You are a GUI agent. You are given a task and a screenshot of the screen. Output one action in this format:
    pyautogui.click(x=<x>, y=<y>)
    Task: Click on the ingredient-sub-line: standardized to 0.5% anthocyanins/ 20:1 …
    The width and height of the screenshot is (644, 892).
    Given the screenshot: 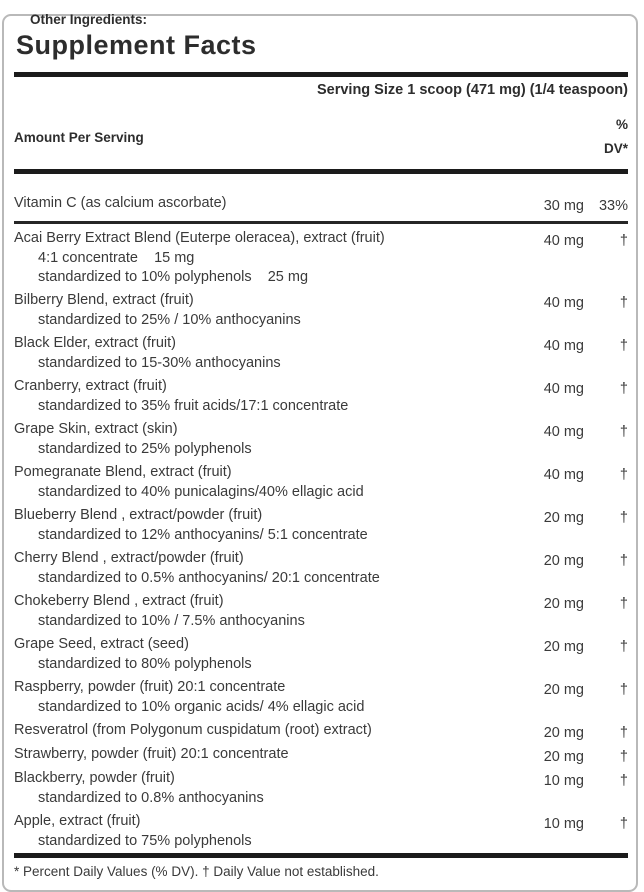 What is the action you would take?
    pyautogui.click(x=209, y=578)
    